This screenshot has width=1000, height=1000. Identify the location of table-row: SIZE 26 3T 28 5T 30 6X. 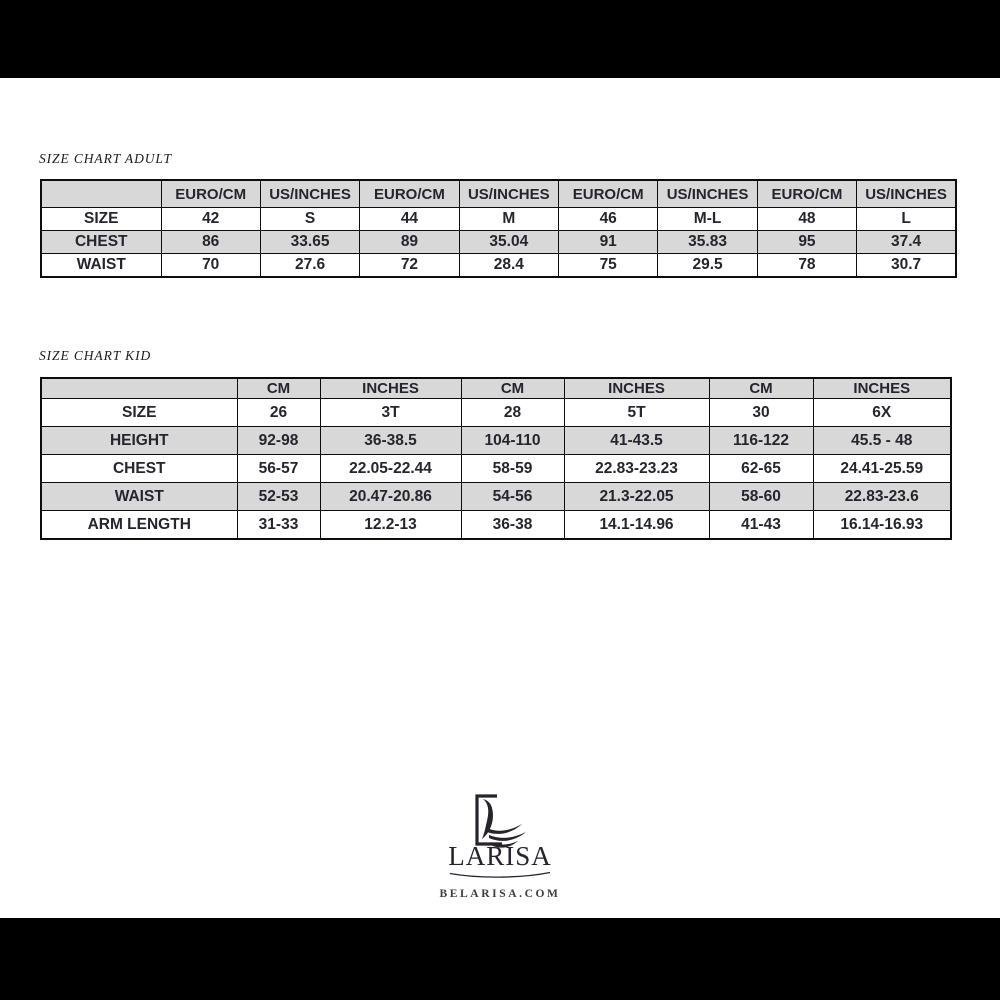
(496, 412).